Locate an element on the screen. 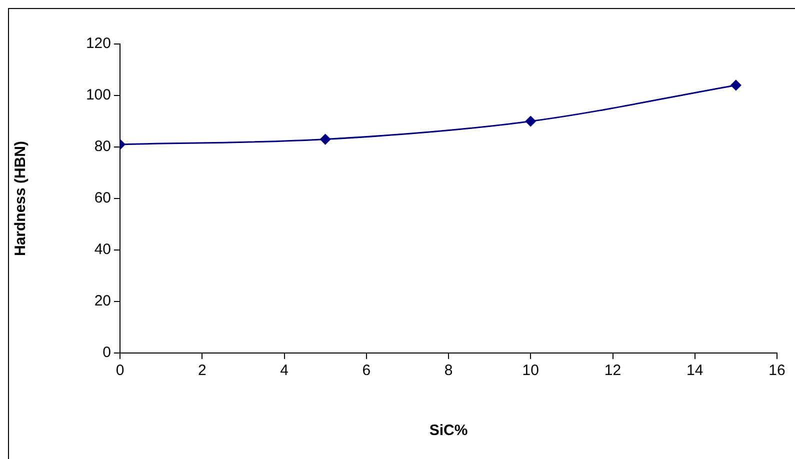 The image size is (795, 459). x-tick-label: 12 is located at coordinates (613, 371).